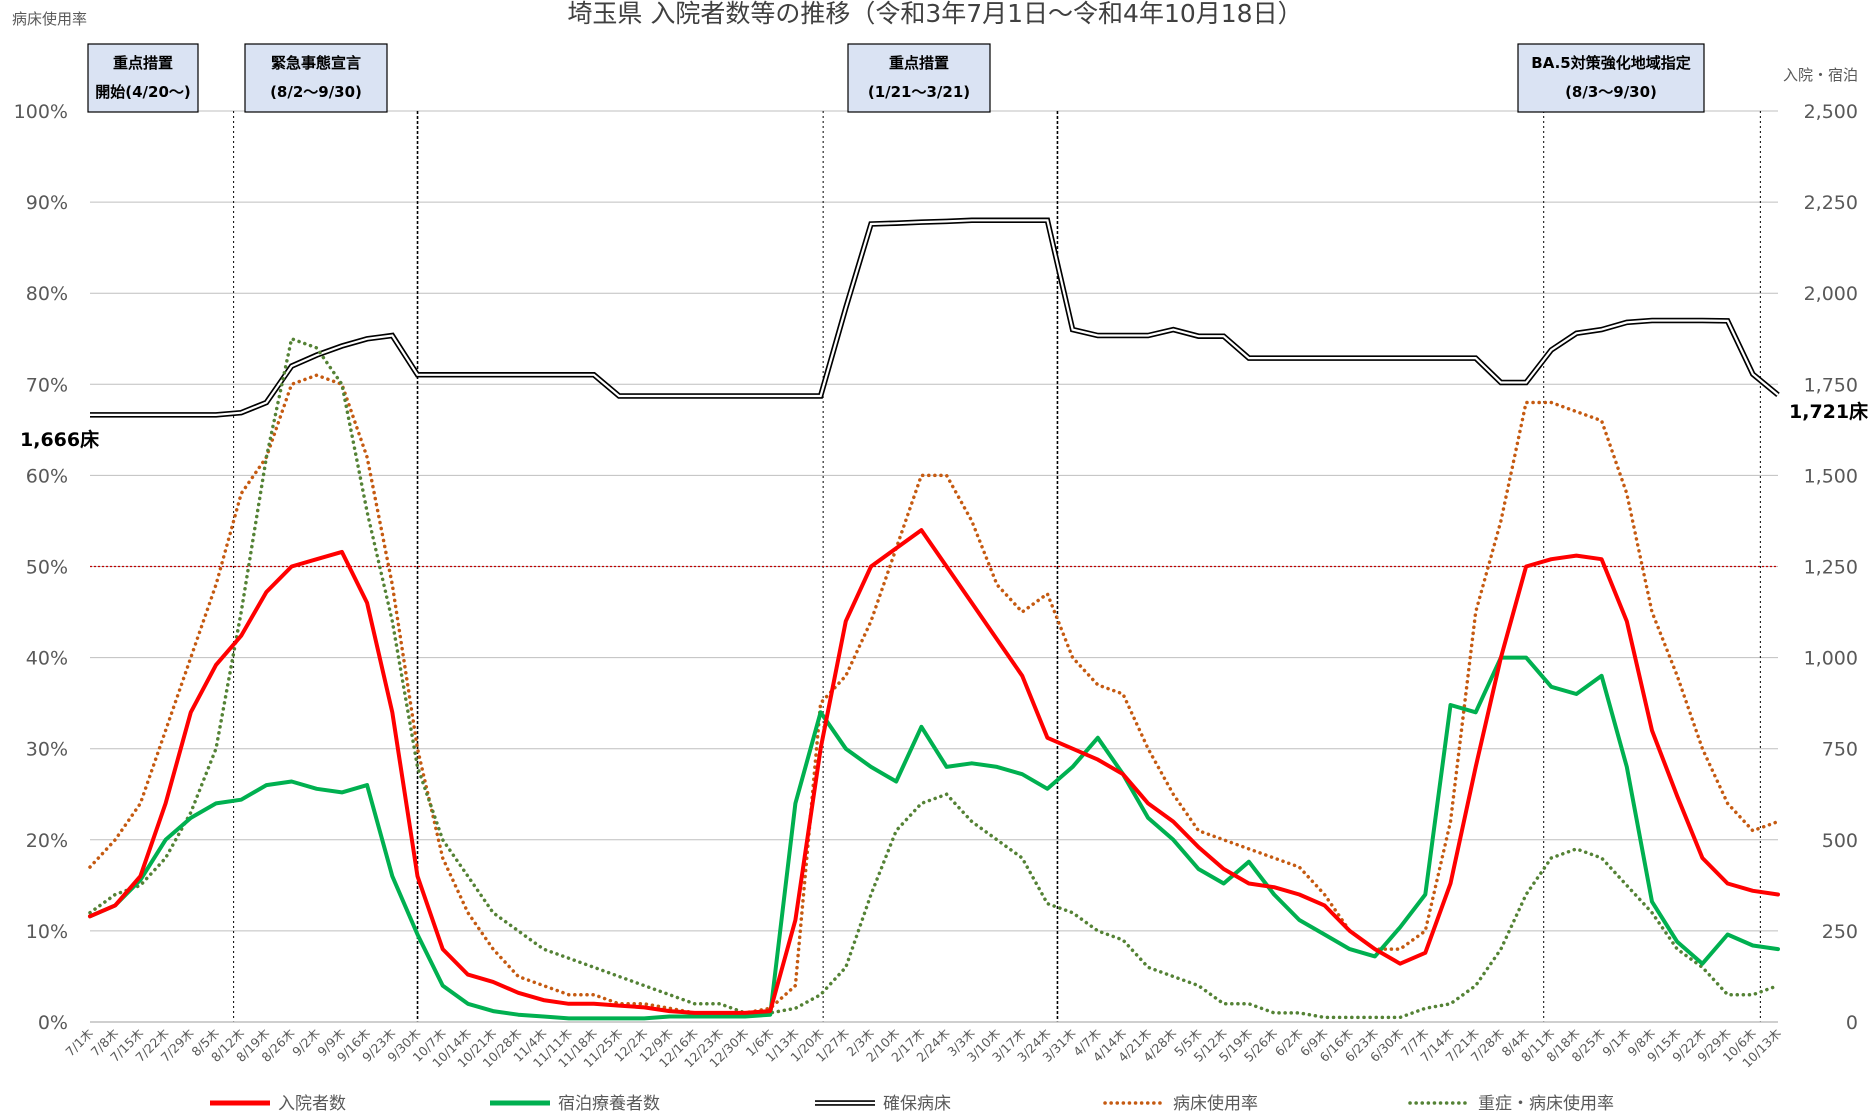 The width and height of the screenshot is (1871, 1113). What do you see at coordinates (47, 841) in the screenshot?
I see `left-tick-label: 20%` at bounding box center [47, 841].